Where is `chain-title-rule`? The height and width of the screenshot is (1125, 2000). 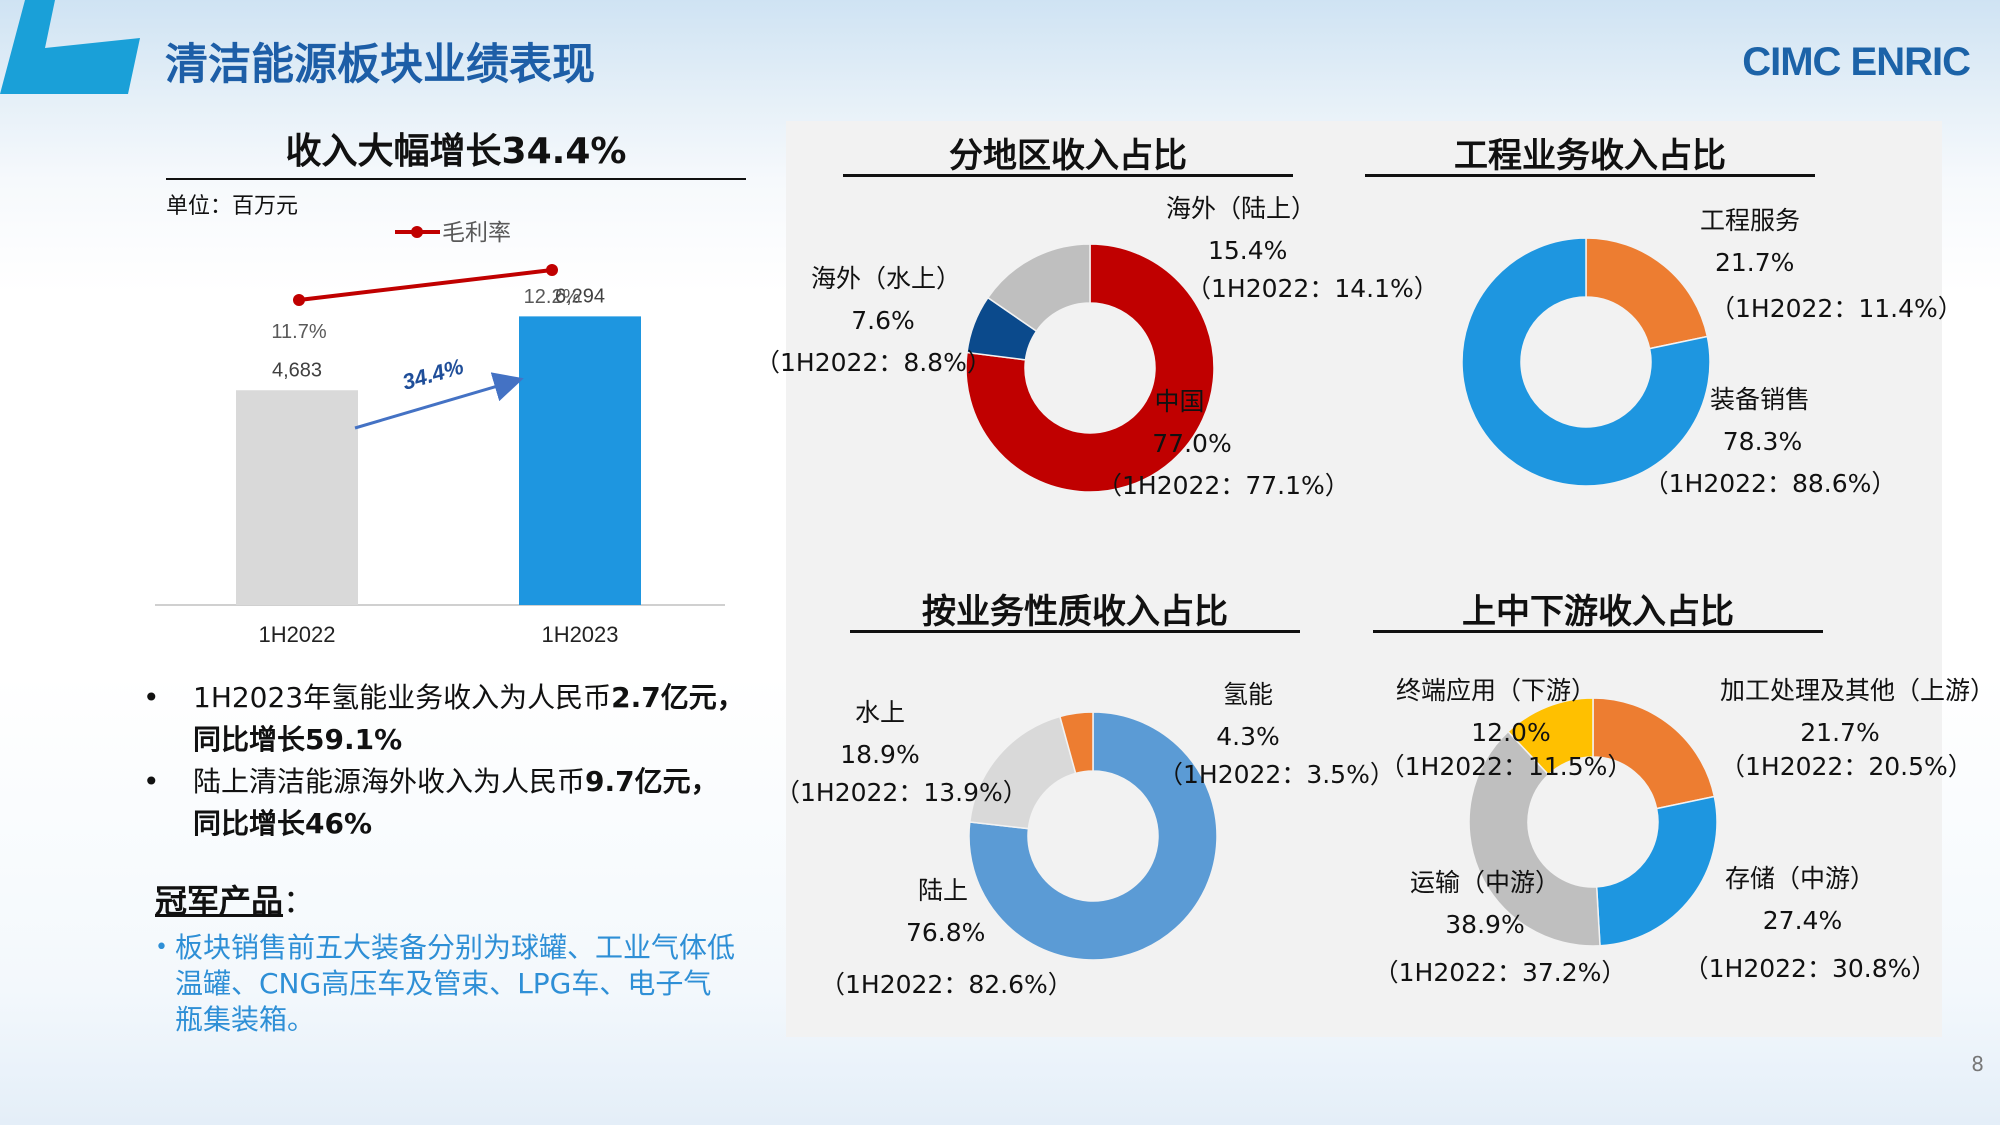
chain-title-rule is located at coordinates (1598, 631).